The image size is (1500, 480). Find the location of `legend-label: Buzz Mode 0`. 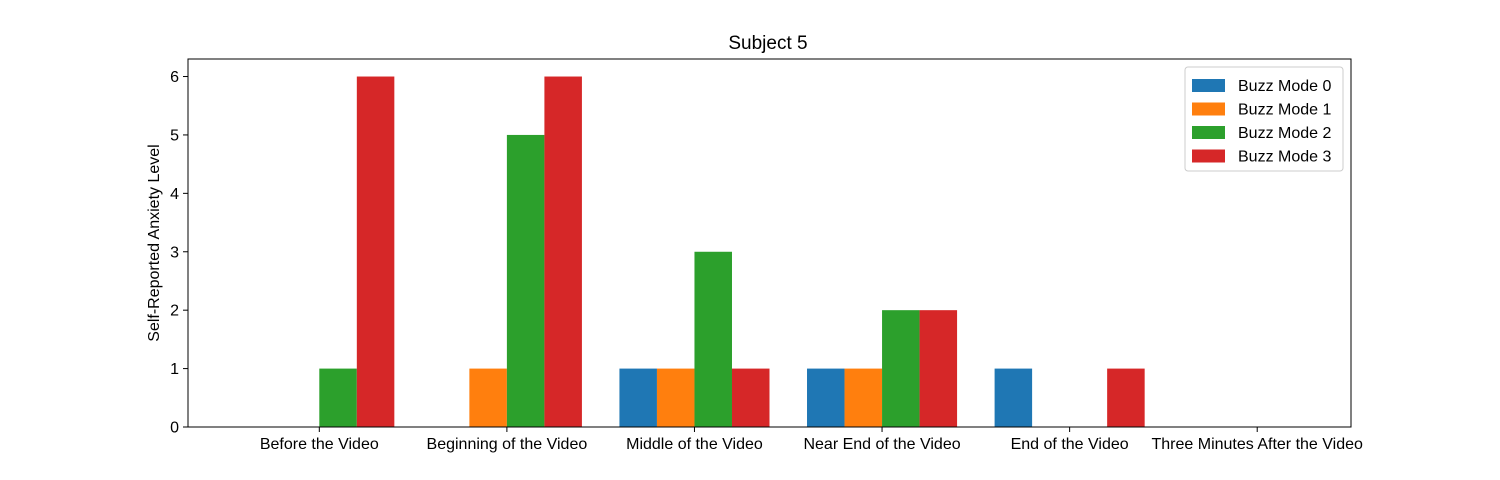

legend-label: Buzz Mode 0 is located at coordinates (1284, 86).